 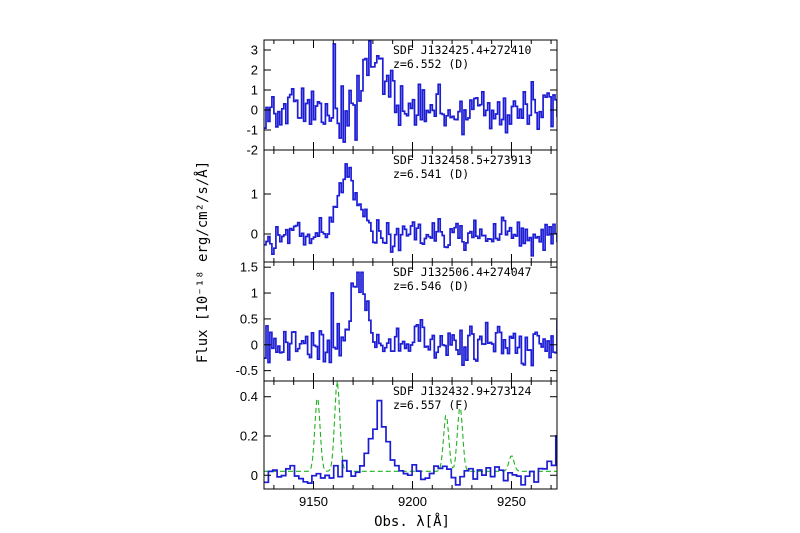 What do you see at coordinates (313, 501) in the screenshot?
I see `x-tick-label: 9150` at bounding box center [313, 501].